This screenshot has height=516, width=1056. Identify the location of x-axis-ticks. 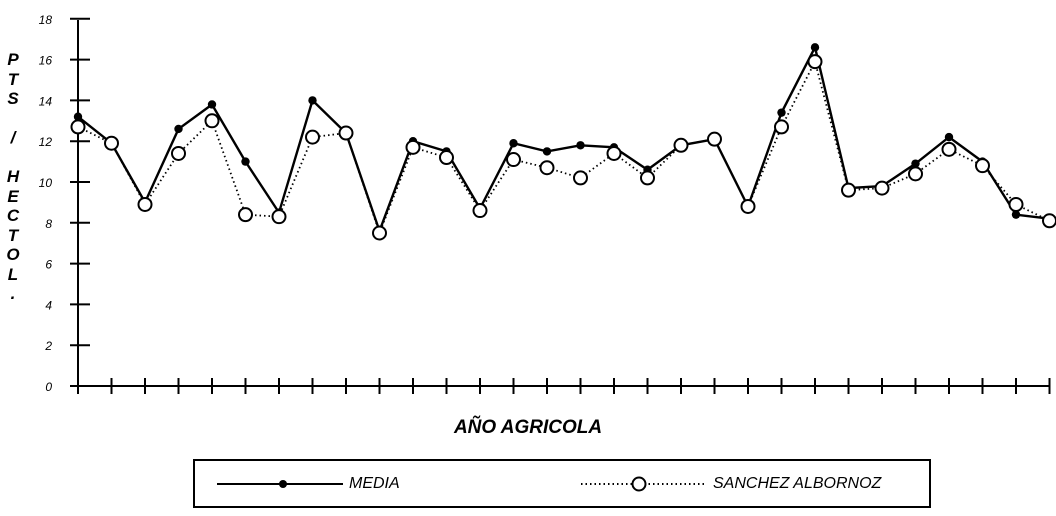
(564, 386).